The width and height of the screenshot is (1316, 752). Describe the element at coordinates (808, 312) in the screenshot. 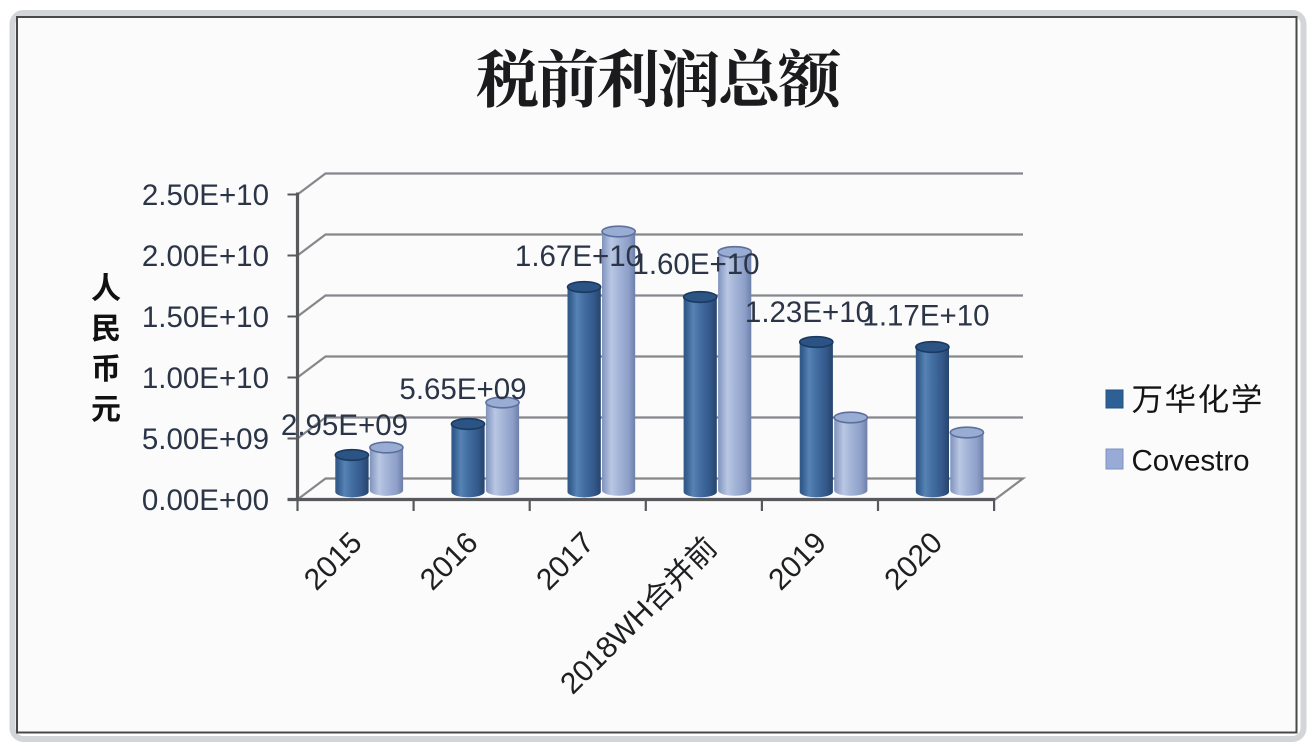

I see `svg-text: 1.23E+10` at that location.